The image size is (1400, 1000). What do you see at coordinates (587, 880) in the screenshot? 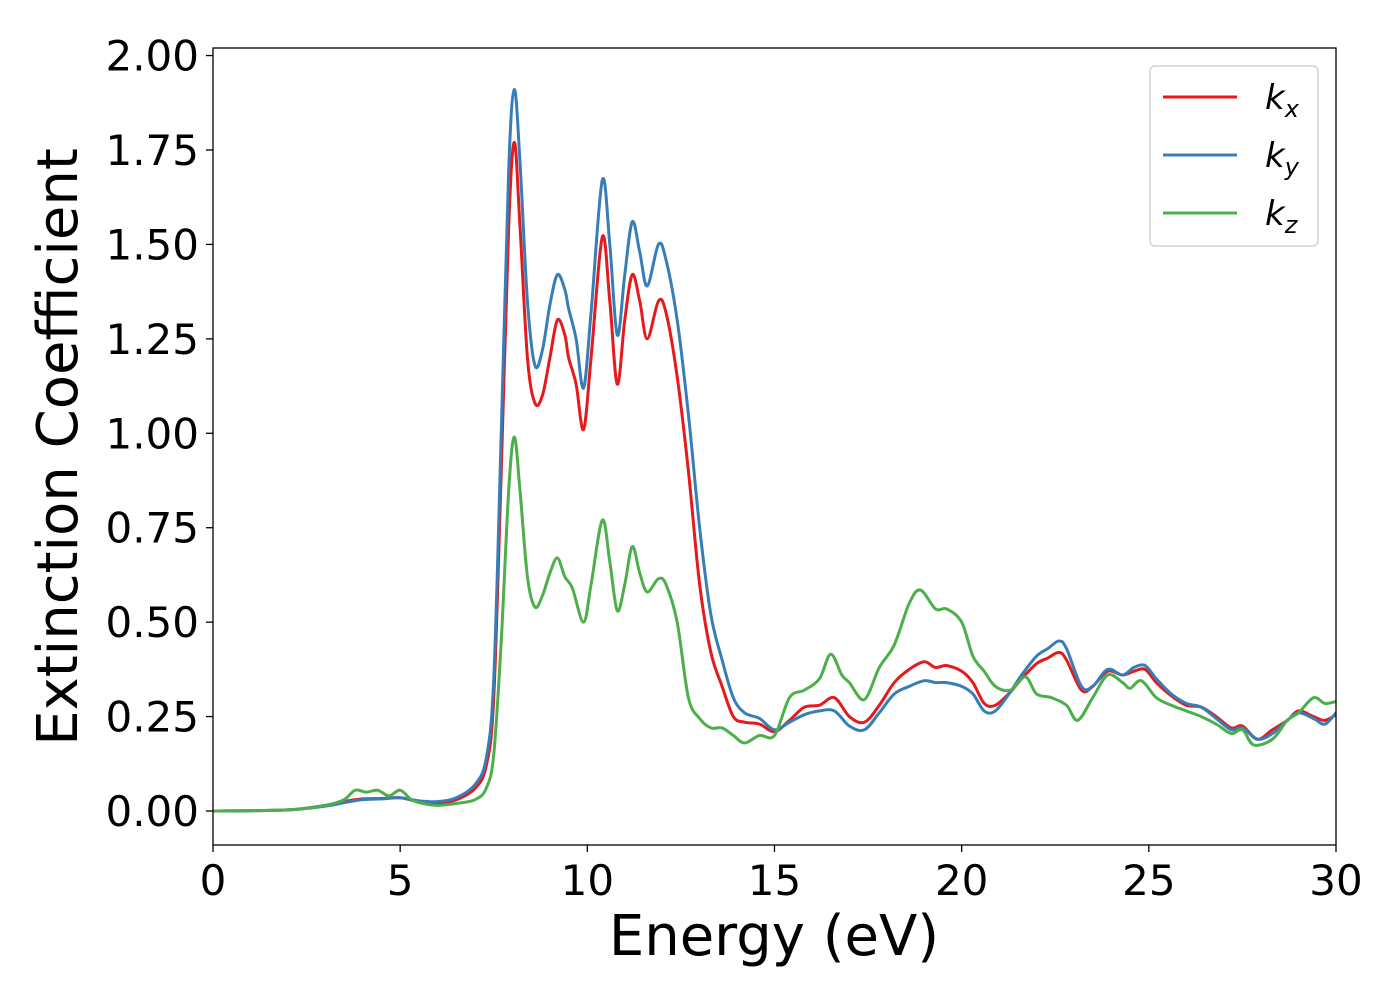
I see `x-tick-label: 10` at bounding box center [587, 880].